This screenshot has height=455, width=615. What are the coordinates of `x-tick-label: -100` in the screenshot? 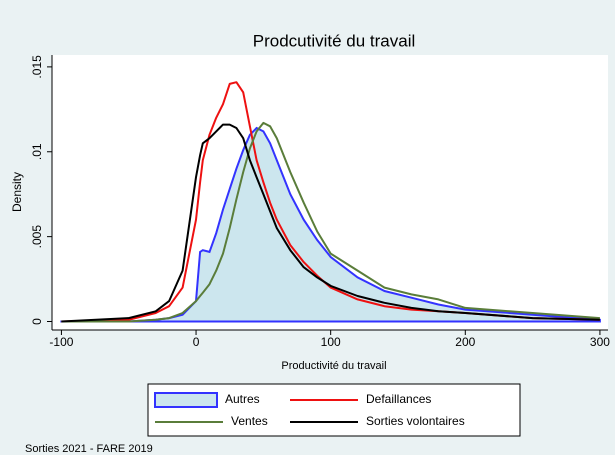 It's located at (61, 342).